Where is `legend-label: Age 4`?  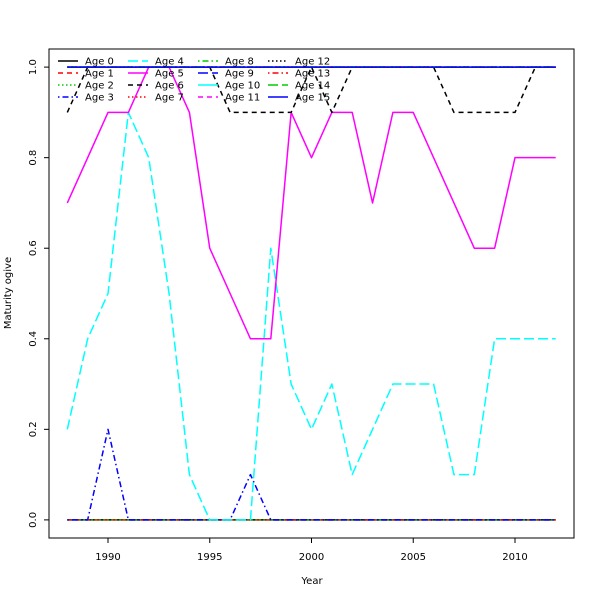
legend-label: Age 4 is located at coordinates (169, 62).